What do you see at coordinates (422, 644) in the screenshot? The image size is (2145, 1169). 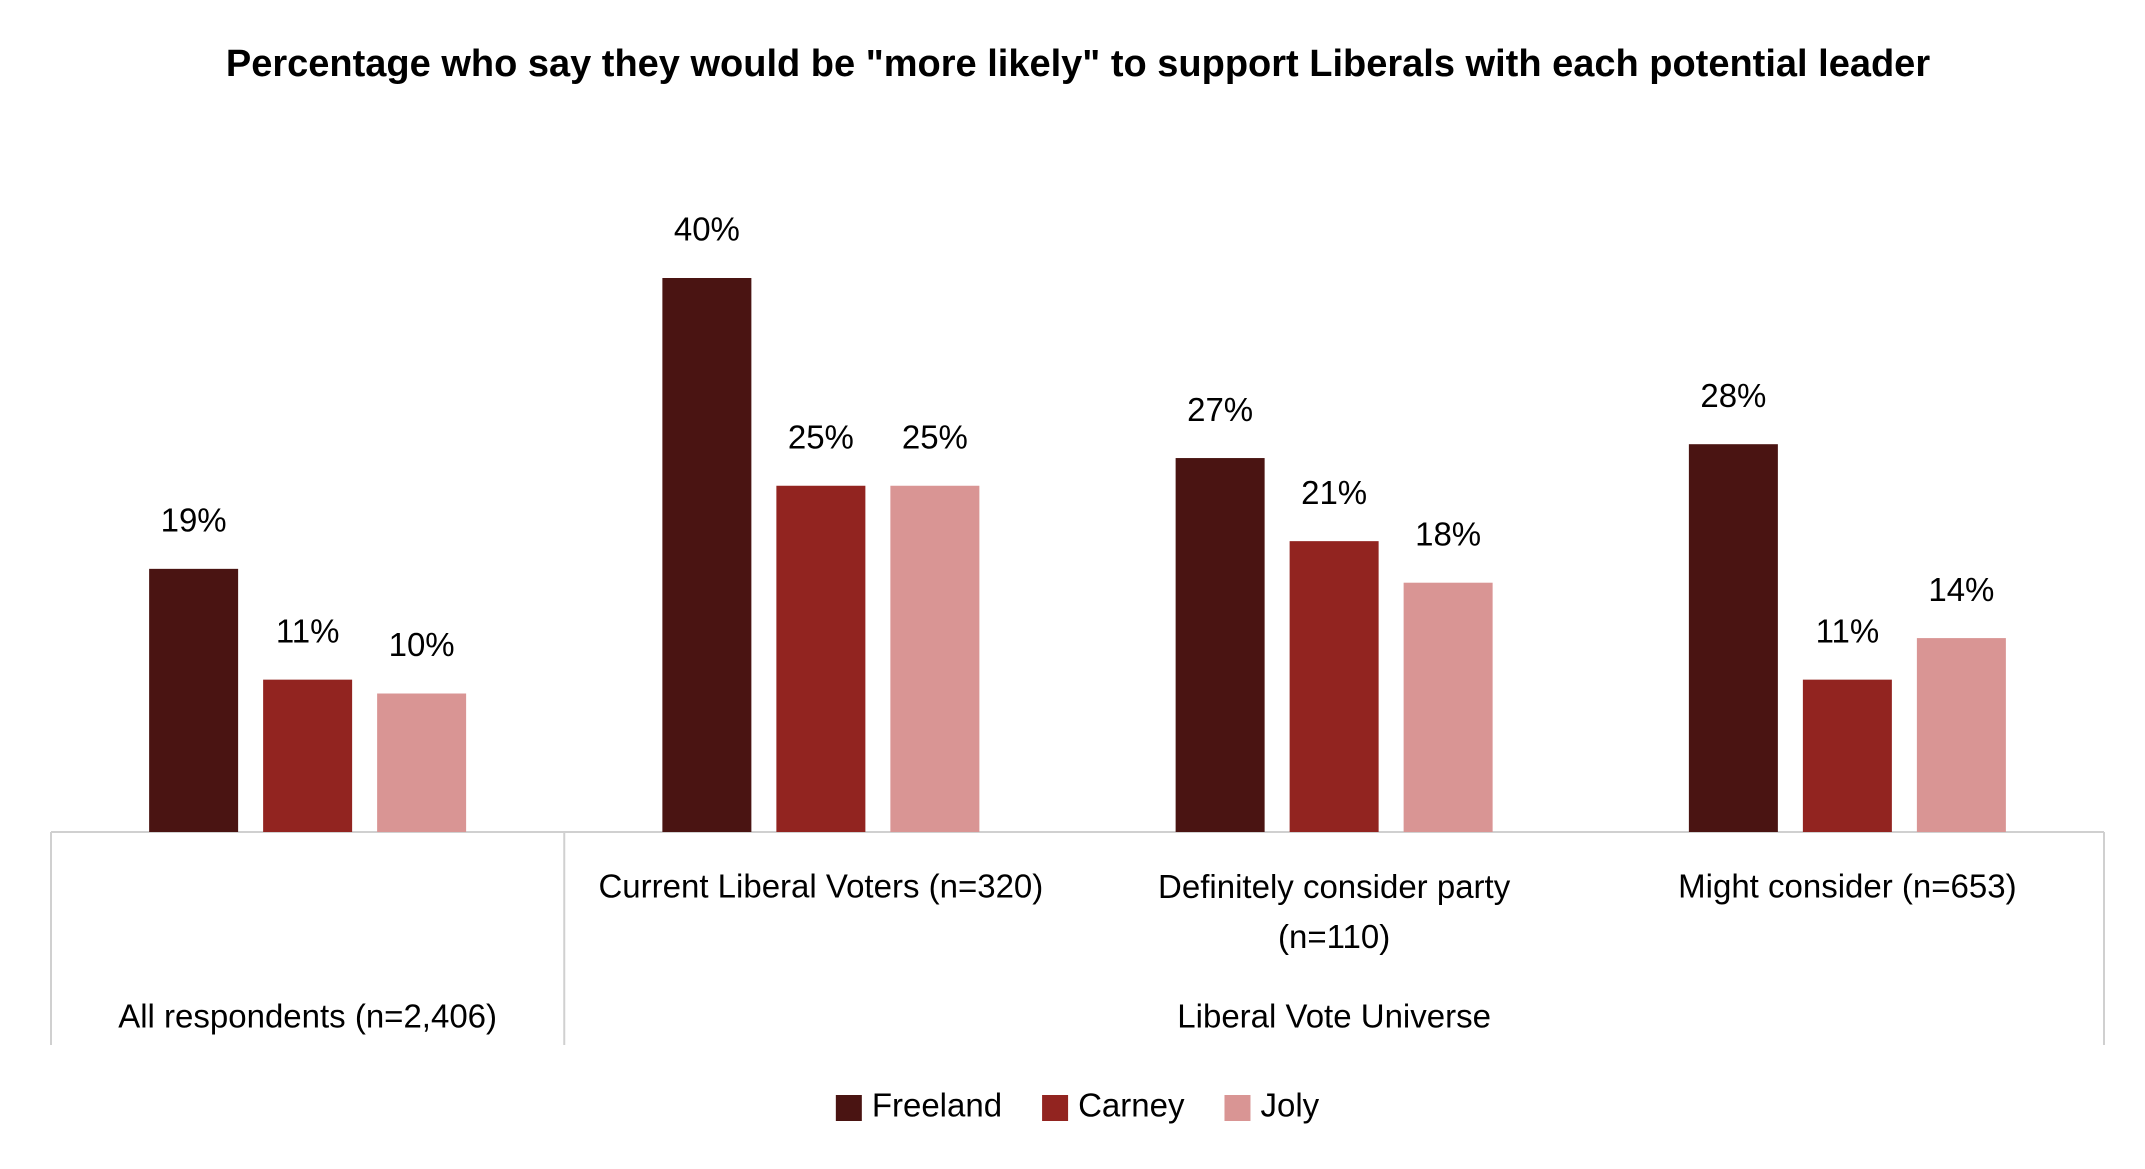 I see `data-label: 10%` at bounding box center [422, 644].